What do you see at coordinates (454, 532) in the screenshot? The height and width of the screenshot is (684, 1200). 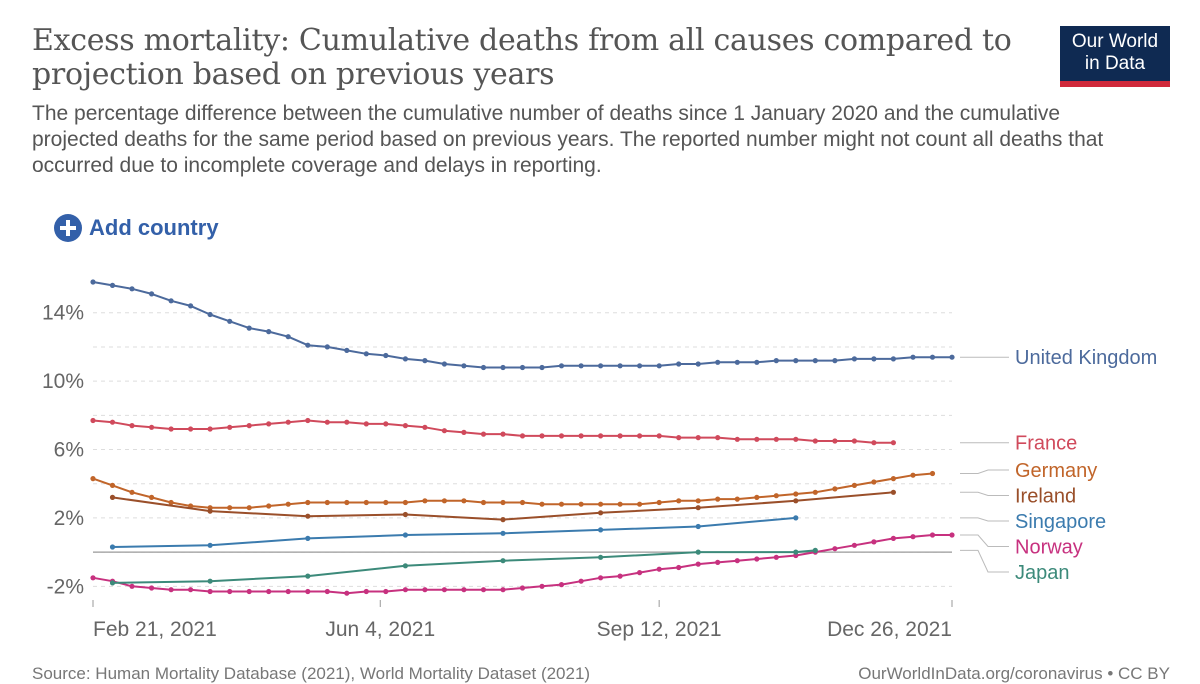 I see `series-line-singapore` at bounding box center [454, 532].